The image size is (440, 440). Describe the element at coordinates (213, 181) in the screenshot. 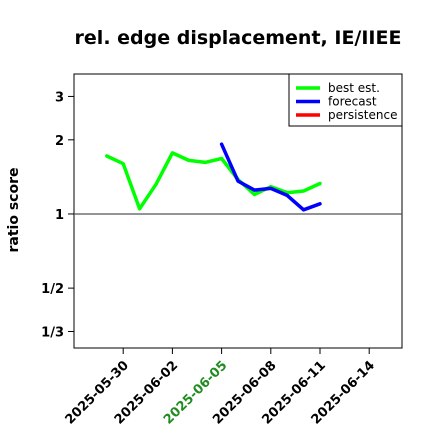

I see `series-line-best-est` at that location.